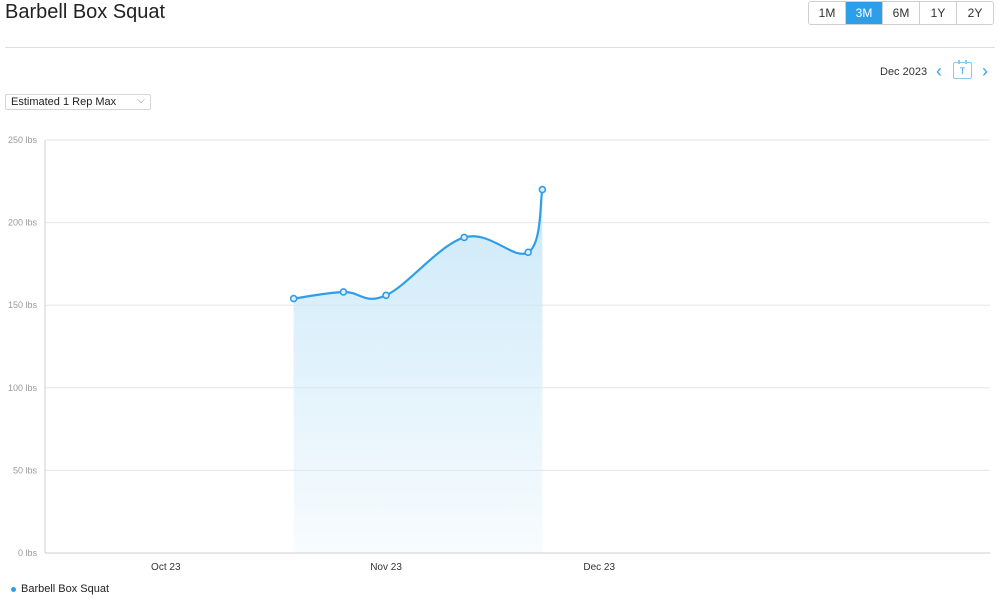  Describe the element at coordinates (599, 567) in the screenshot. I see `x-tick-label: Dec 23` at that location.